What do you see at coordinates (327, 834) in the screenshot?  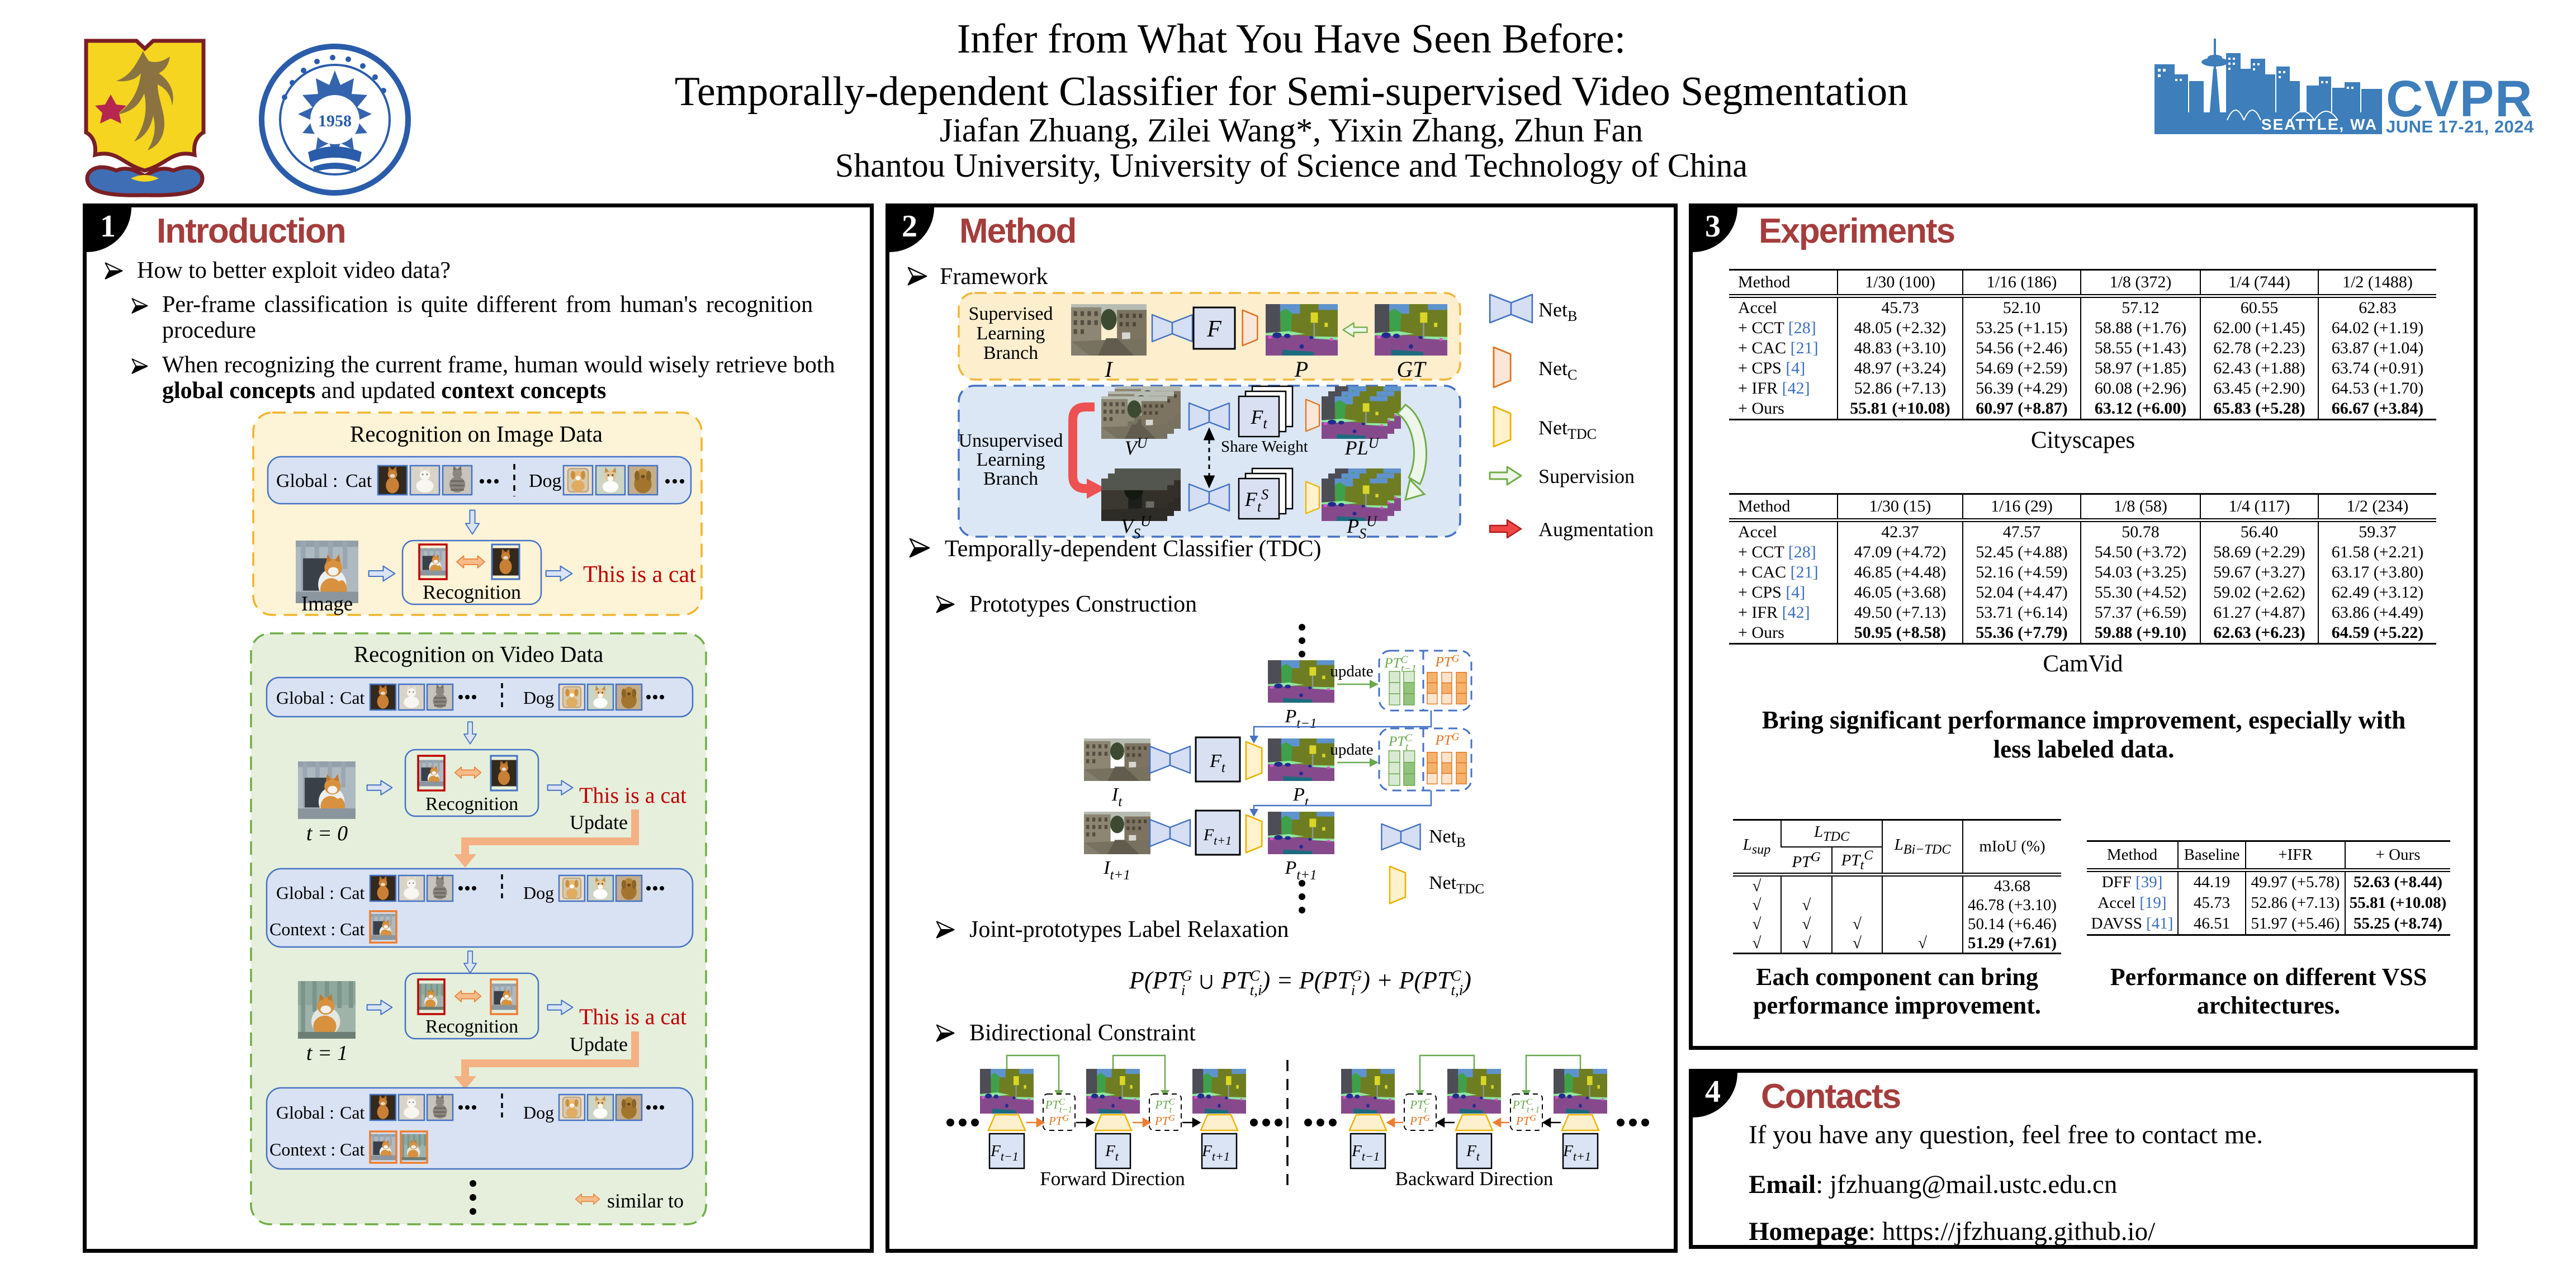 I see `svg-text: t = 0` at bounding box center [327, 834].